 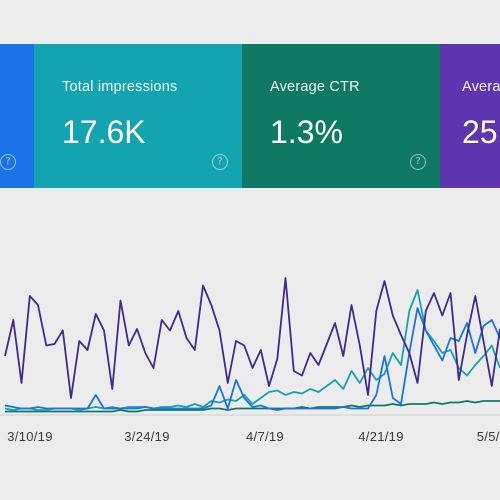 I want to click on card-total-impressions: Total impressions 17.6K ?, so click(x=138, y=116).